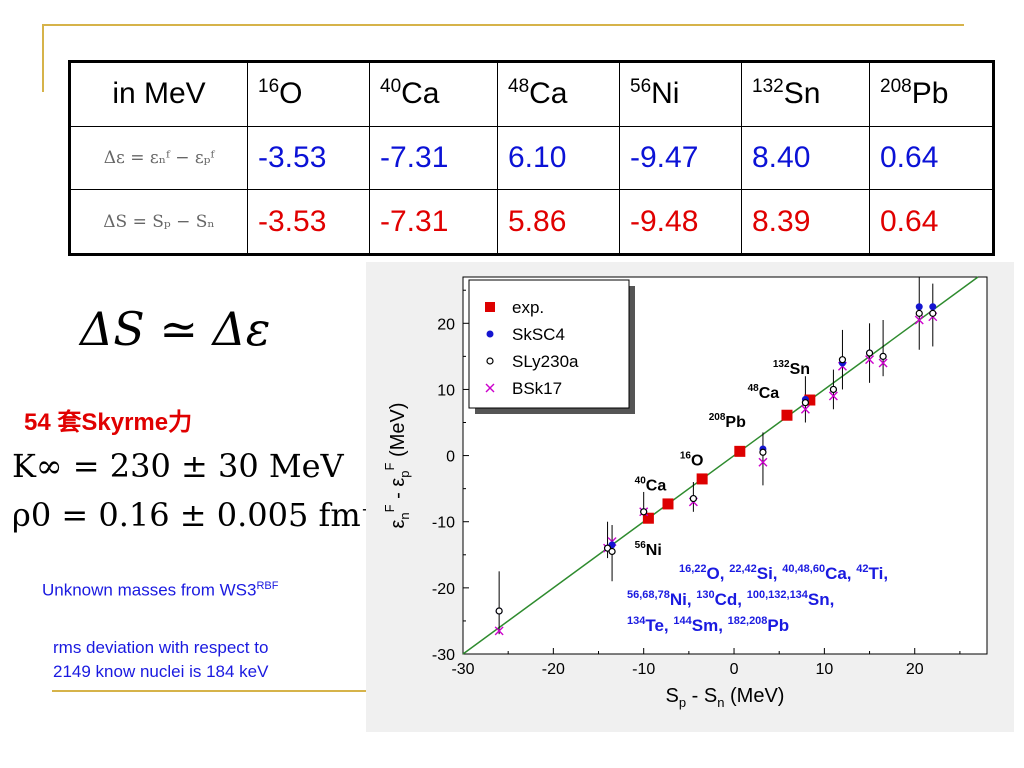 This screenshot has height=768, width=1024. I want to click on nucleus-symbol: Pb, so click(735, 422).